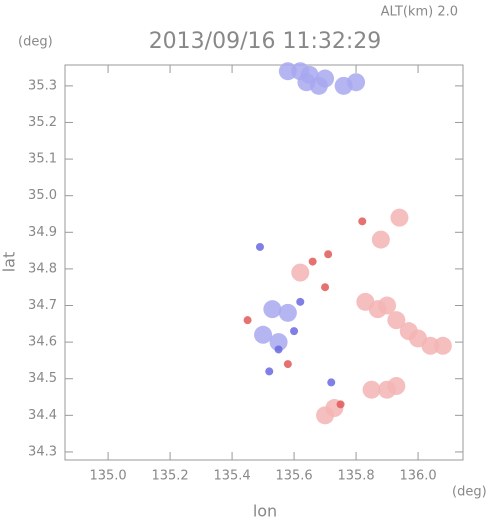 The width and height of the screenshot is (491, 521). What do you see at coordinates (42, 451) in the screenshot?
I see `y-tick-label: 34.3` at bounding box center [42, 451].